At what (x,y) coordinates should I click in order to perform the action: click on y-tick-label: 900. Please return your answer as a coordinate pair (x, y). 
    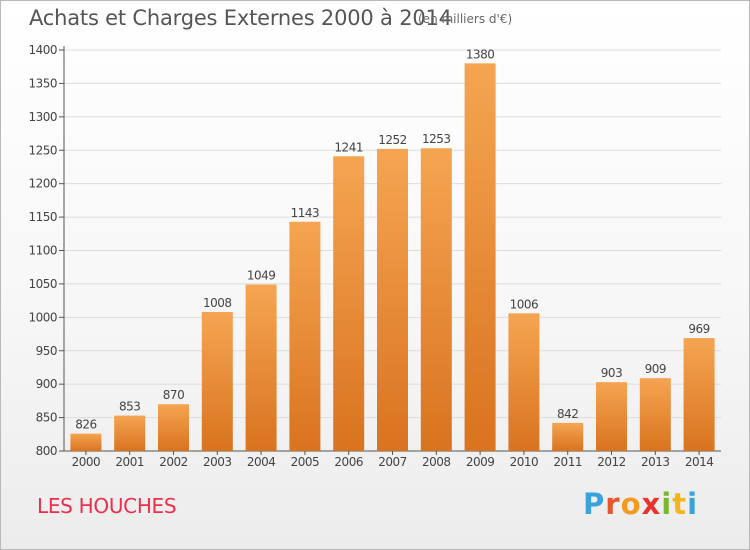
    Looking at the image, I should click on (46, 384).